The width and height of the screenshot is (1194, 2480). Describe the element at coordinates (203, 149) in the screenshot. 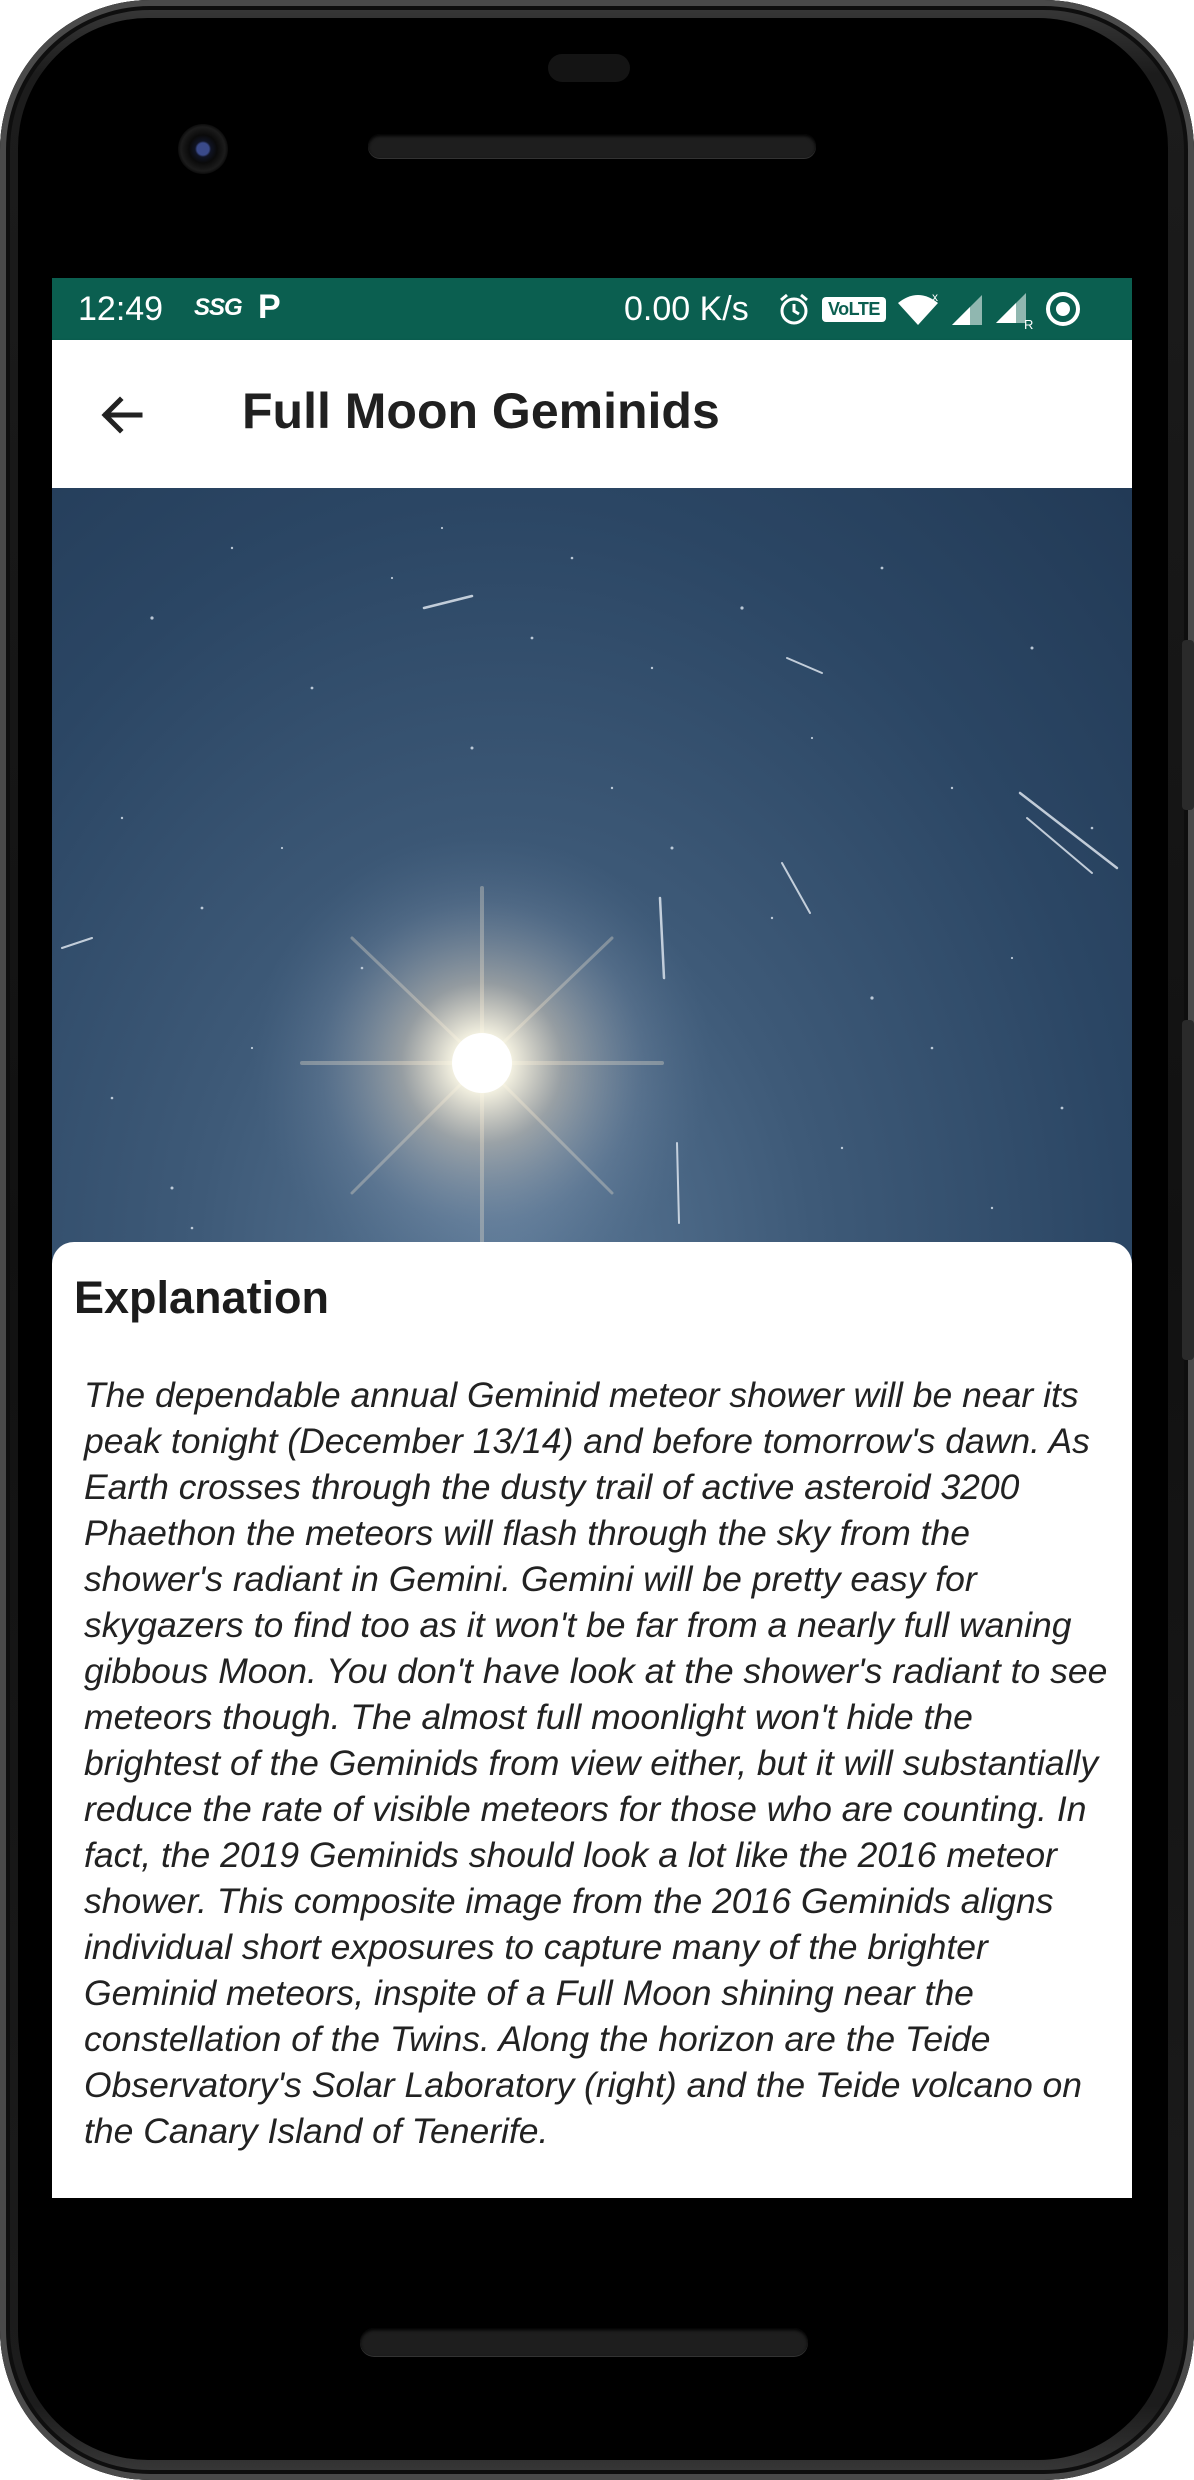

I see `front-camera` at that location.